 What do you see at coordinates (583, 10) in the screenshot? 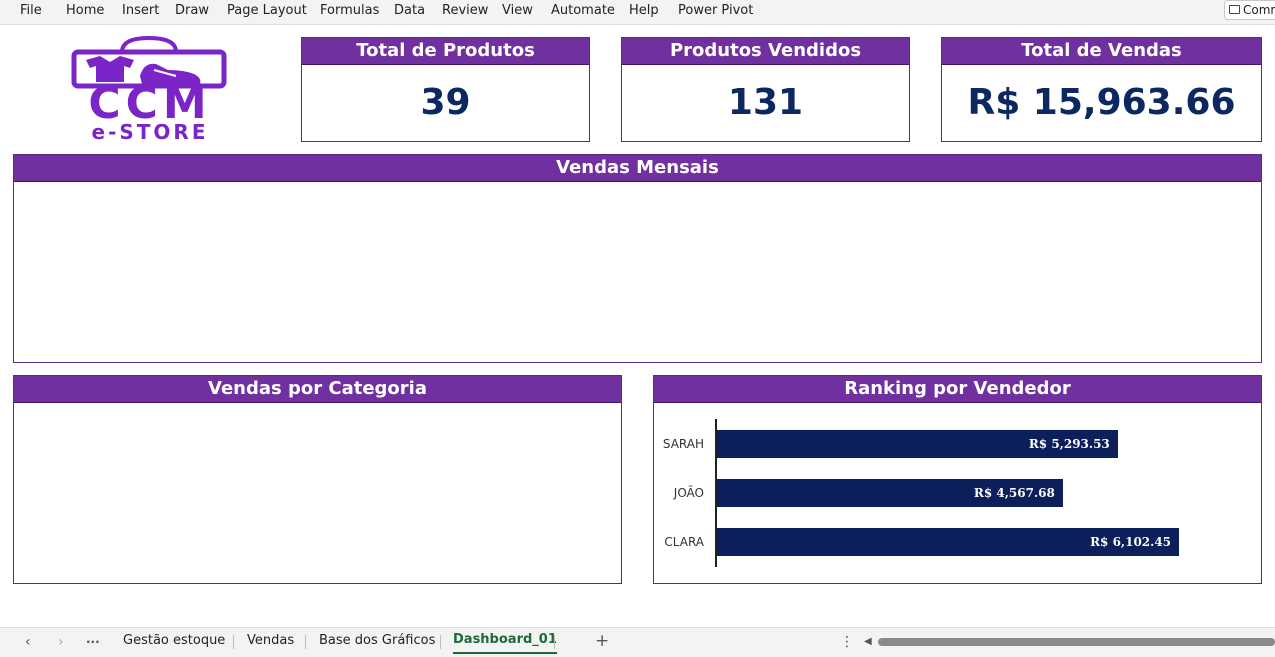
I see `menu-automate: Automate` at bounding box center [583, 10].